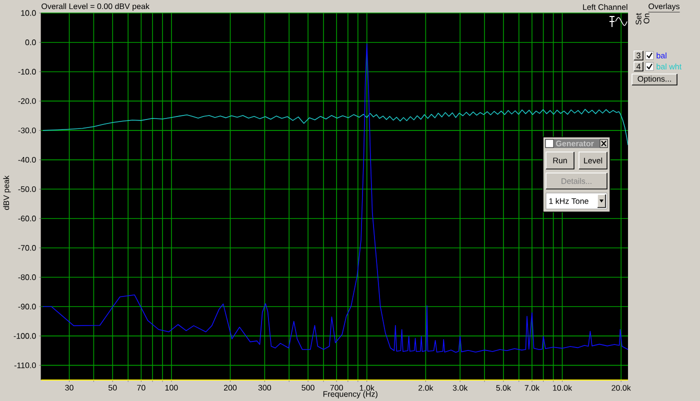 This screenshot has height=401, width=700. Describe the element at coordinates (367, 387) in the screenshot. I see `x-tick-label: 1.0k` at that location.